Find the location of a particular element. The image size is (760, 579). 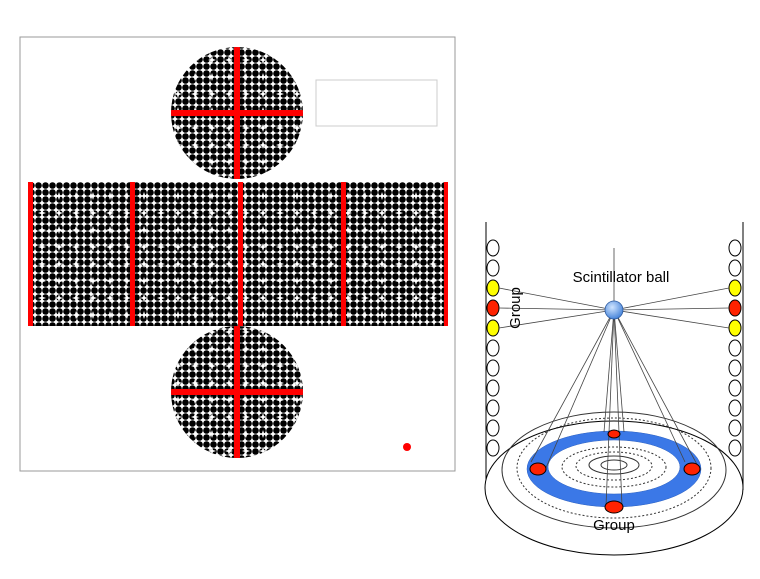

left-pmt-group-lower is located at coordinates (493, 328).